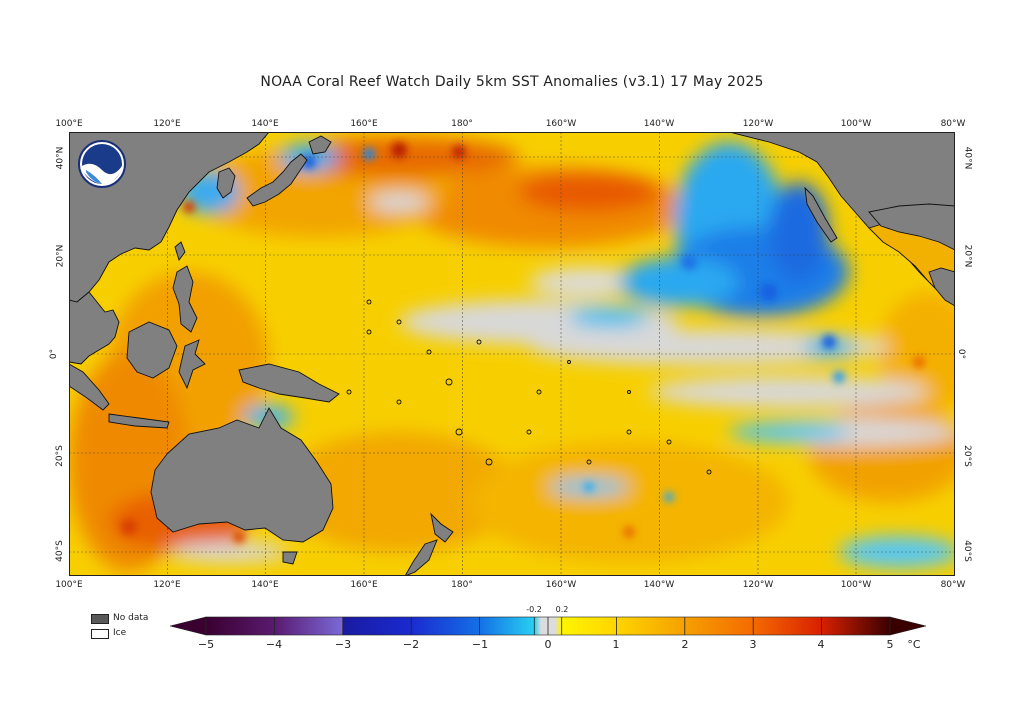 The image size is (1024, 709). What do you see at coordinates (226, 183) in the screenshot?
I see `land-korea` at bounding box center [226, 183].